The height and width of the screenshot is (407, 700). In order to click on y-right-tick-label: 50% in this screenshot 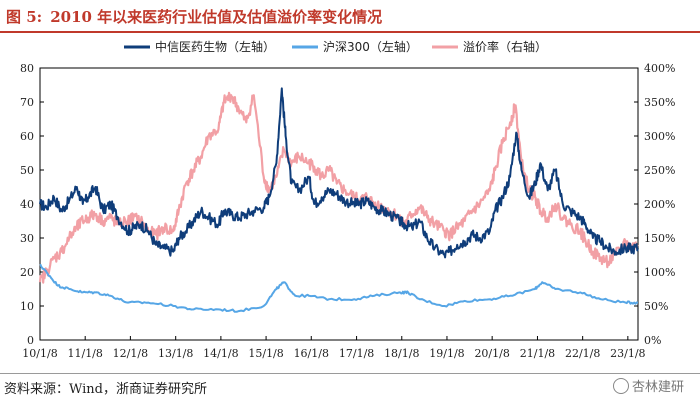, I will do `click(656, 306)`.